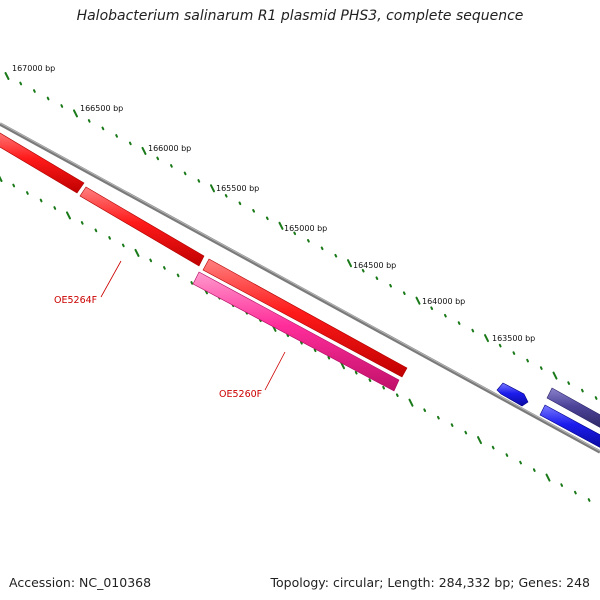 Image resolution: width=600 pixels, height=600 pixels. Describe the element at coordinates (443, 301) in the screenshot. I see `ruler-label-164000: 164000 bp` at that location.